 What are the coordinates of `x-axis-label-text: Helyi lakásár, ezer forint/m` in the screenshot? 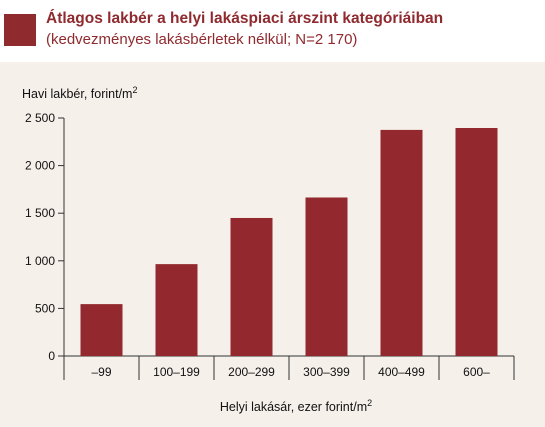 It's located at (293, 407).